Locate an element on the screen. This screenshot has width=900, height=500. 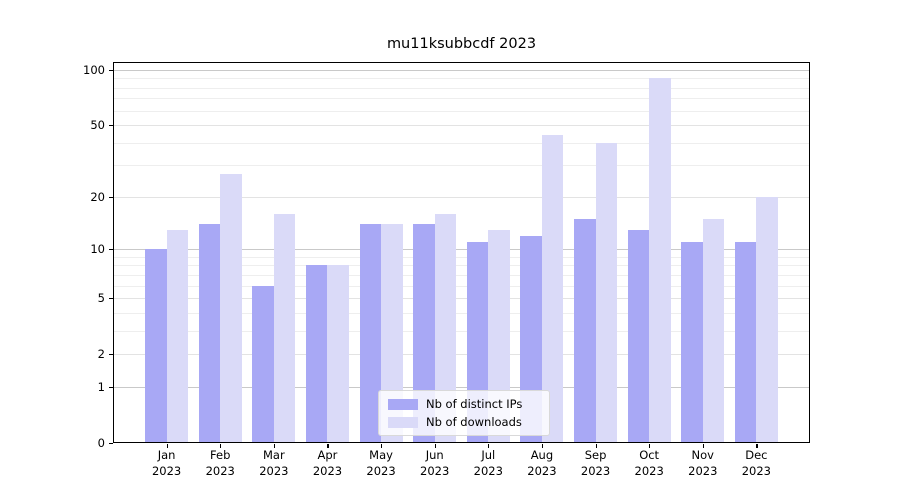
bar-distinct-ips-oct is located at coordinates (638, 335).